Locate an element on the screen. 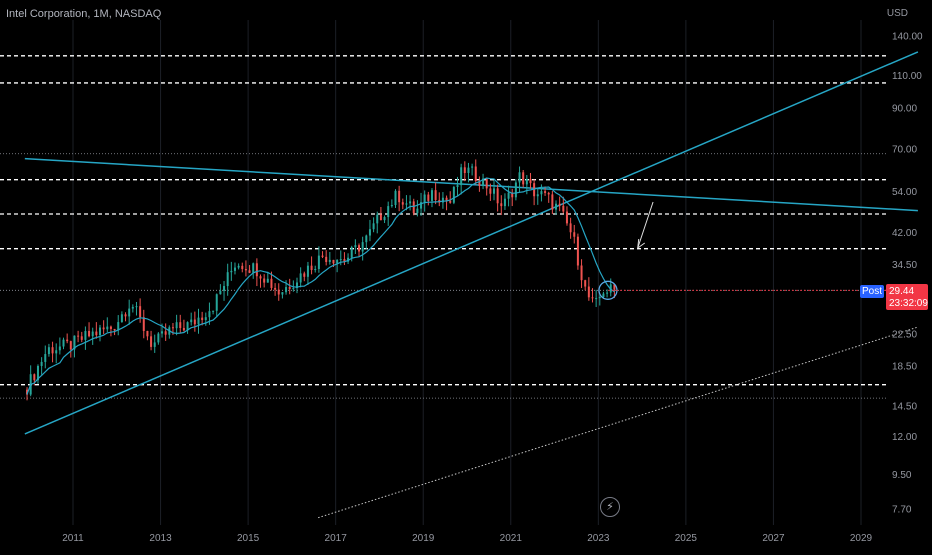  currency-label: USD is located at coordinates (897, 13).